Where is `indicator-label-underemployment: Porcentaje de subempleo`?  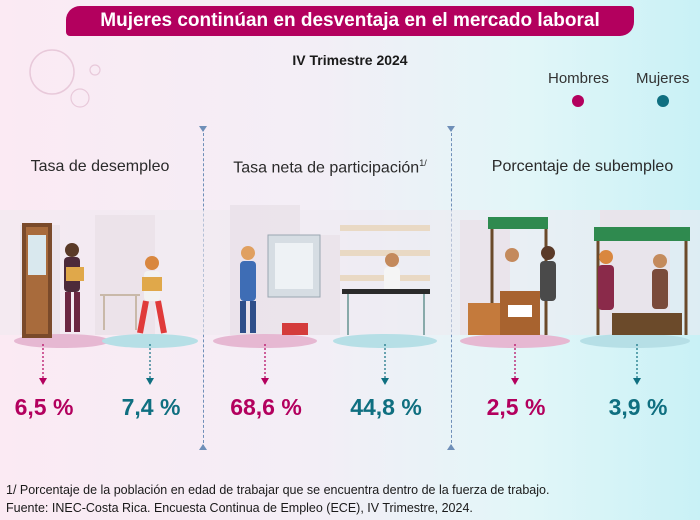 indicator-label-underemployment: Porcentaje de subempleo is located at coordinates (582, 167).